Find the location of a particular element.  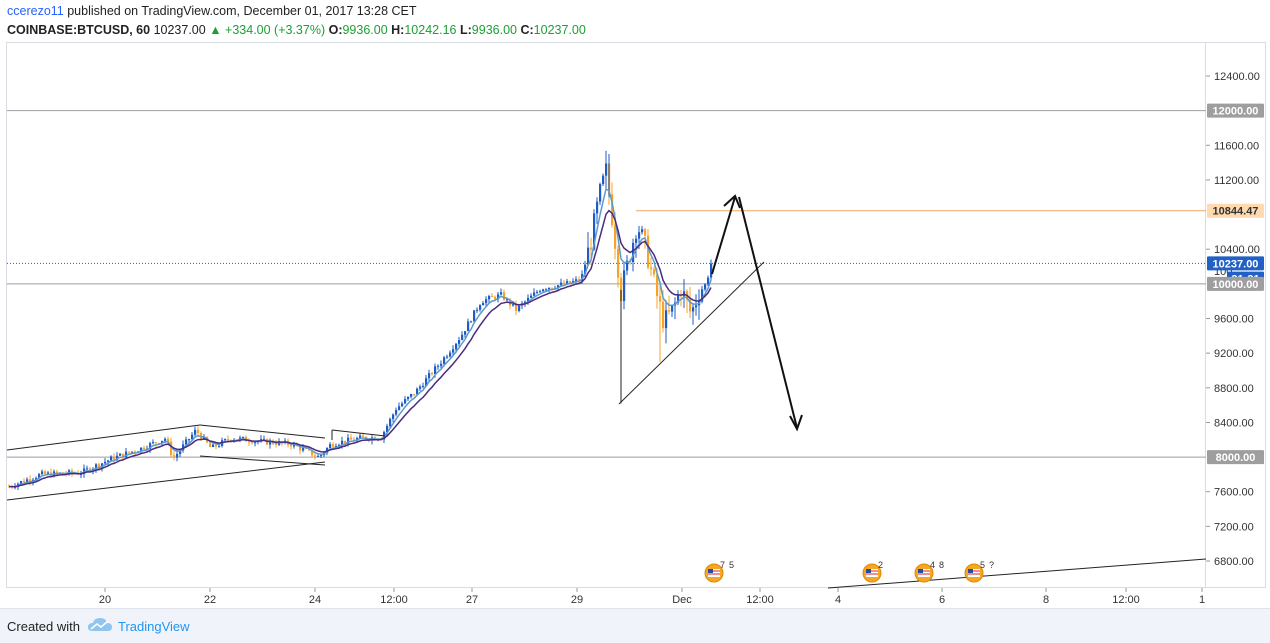

projection-up-arrowhead is located at coordinates (732, 201).